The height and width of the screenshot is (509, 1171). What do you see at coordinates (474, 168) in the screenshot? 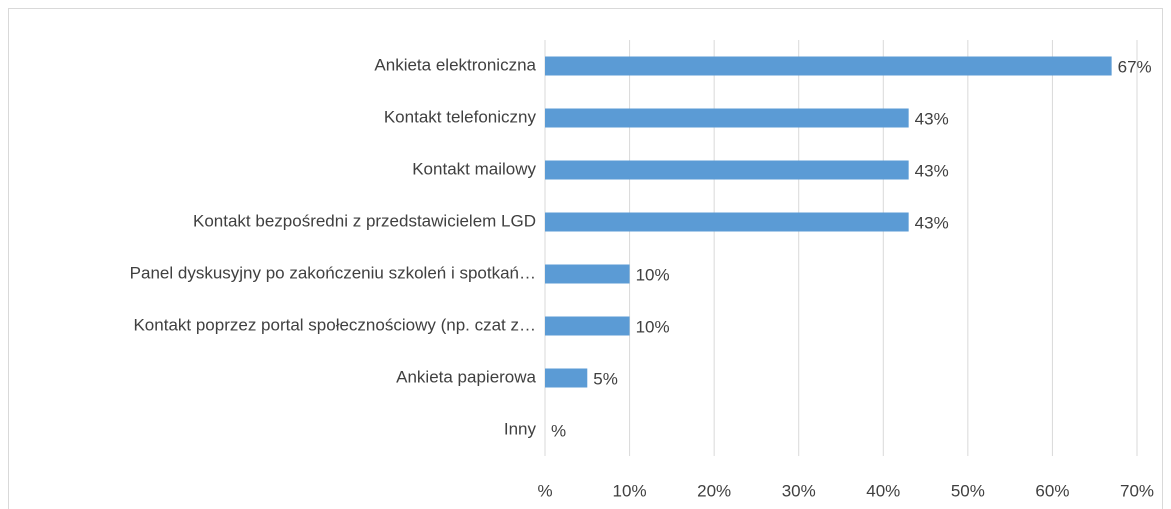
I see `y-tick-label: Kontakt mailowy` at bounding box center [474, 168].